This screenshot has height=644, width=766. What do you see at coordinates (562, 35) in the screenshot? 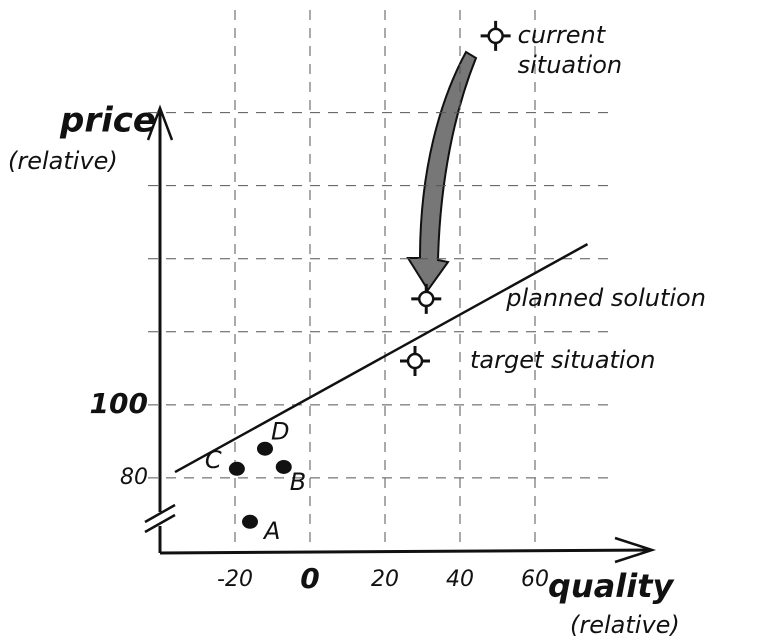
I see `marker-label: current` at bounding box center [562, 35].